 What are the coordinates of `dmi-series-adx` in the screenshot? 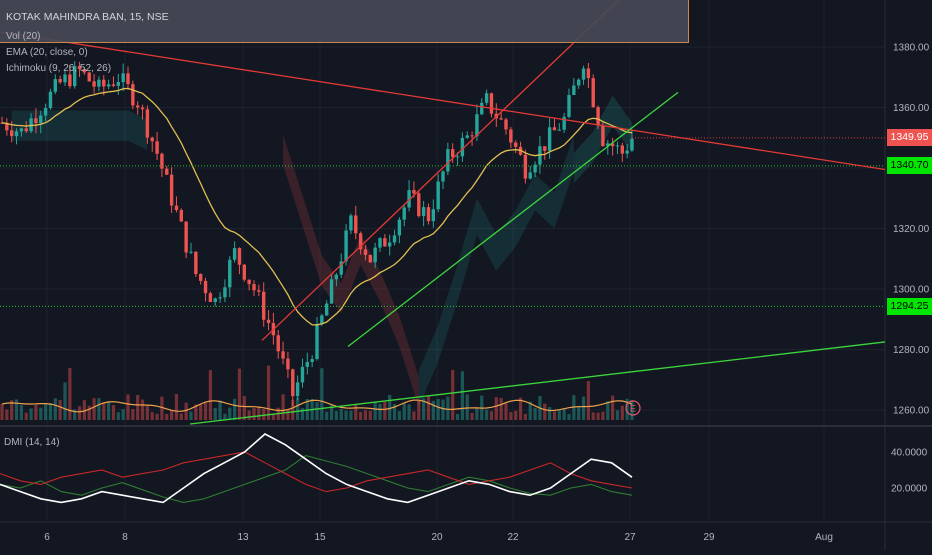 It's located at (316, 468).